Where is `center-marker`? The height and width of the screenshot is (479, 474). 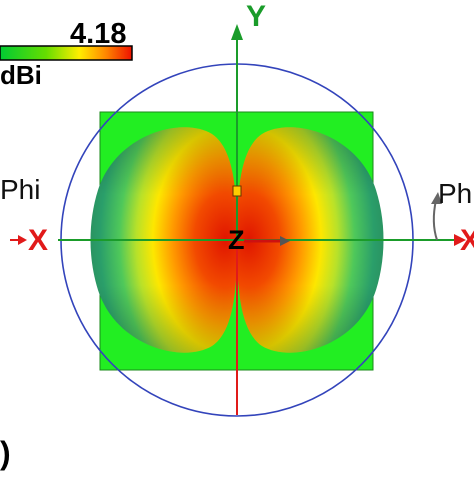 center-marker is located at coordinates (237, 191).